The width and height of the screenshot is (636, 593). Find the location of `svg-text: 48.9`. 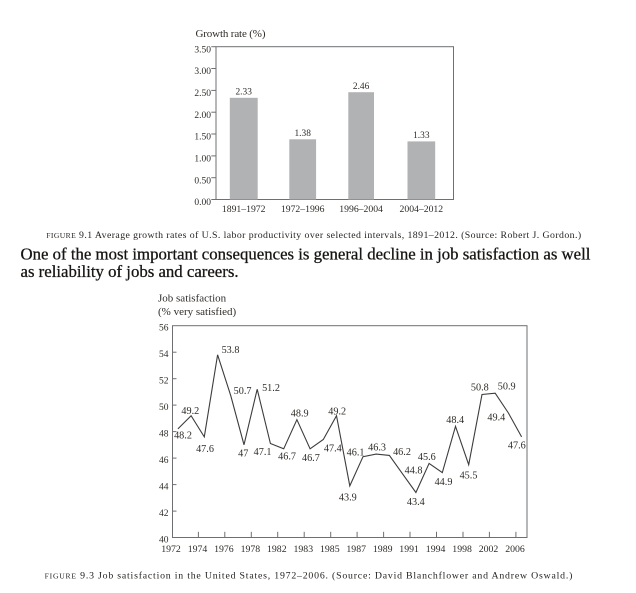

svg-text: 48.9 is located at coordinates (300, 414).